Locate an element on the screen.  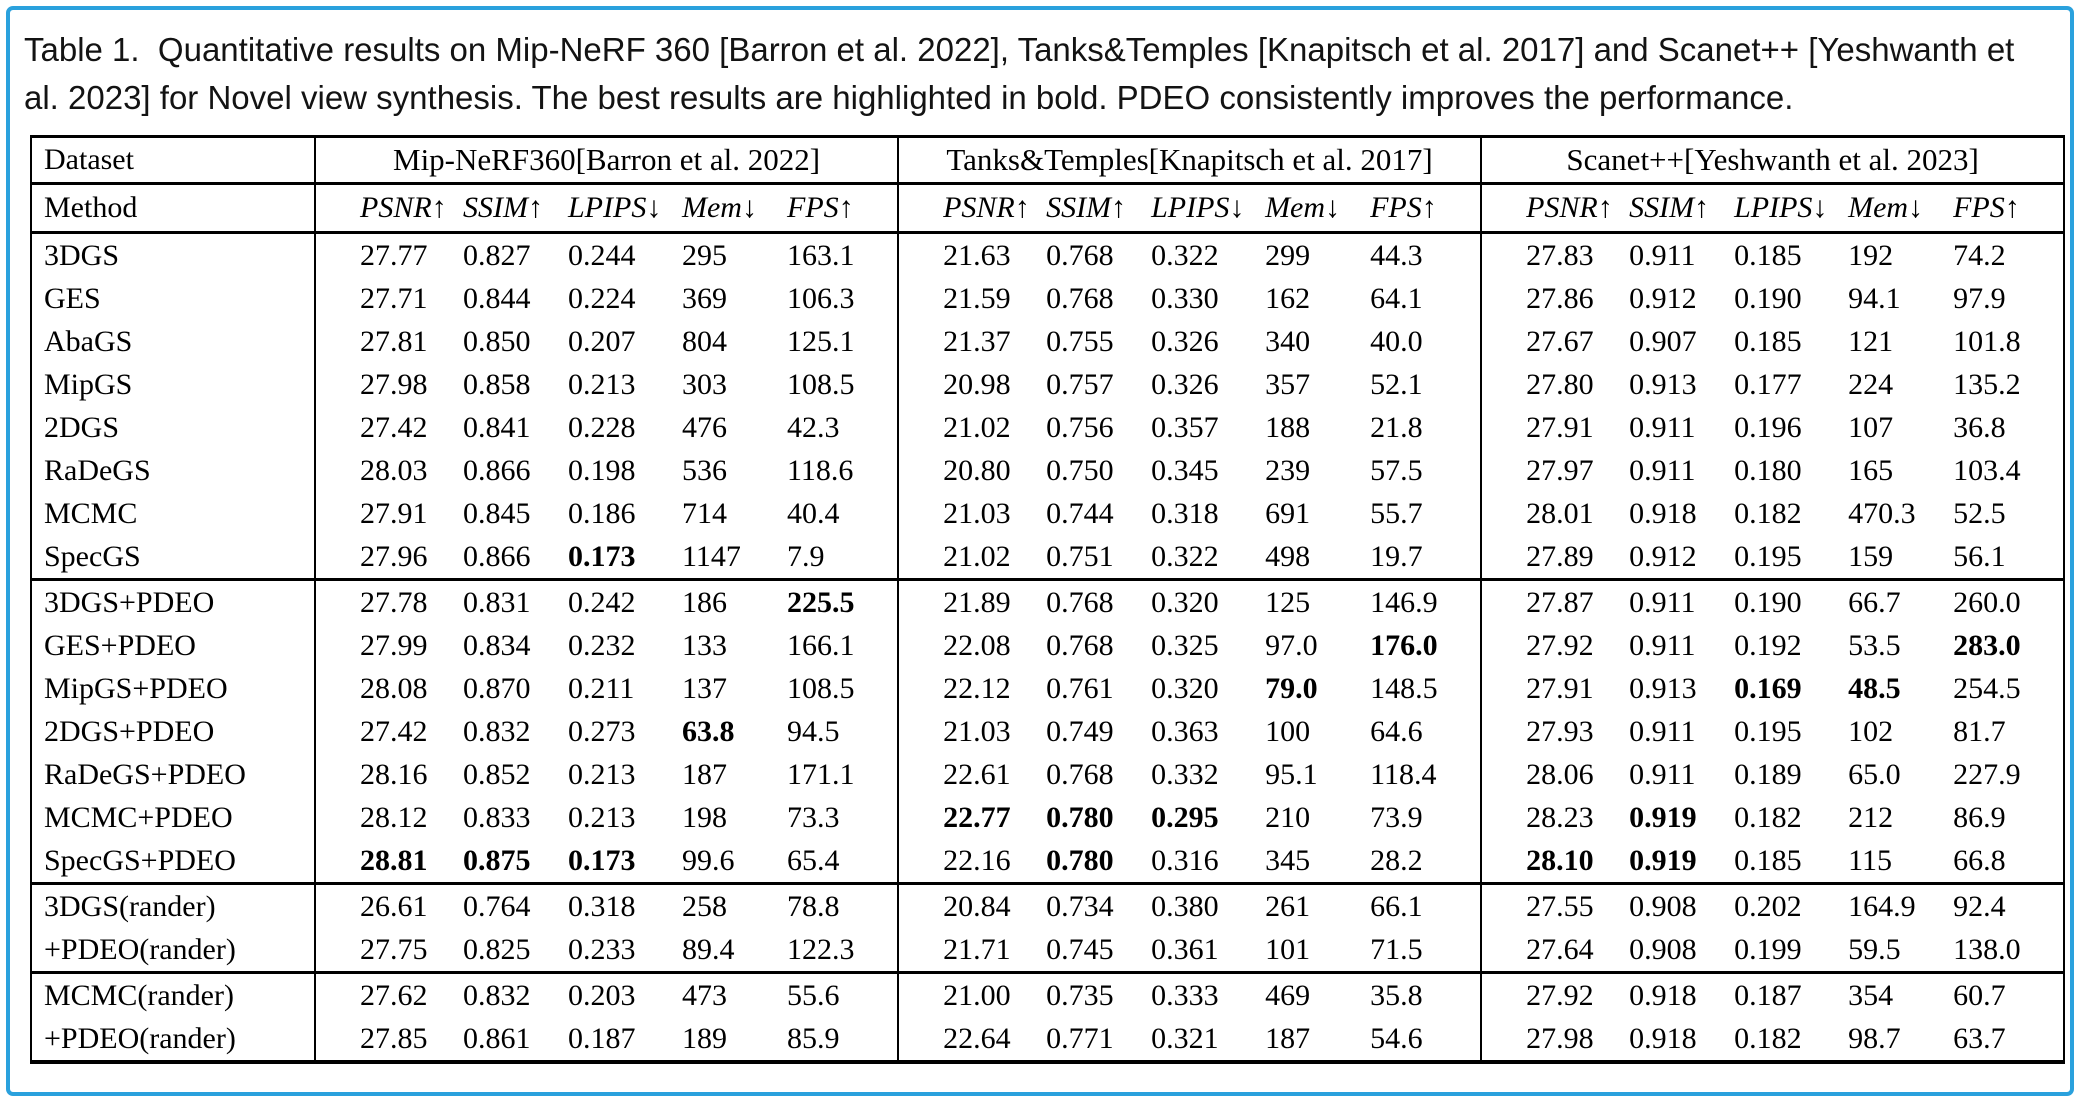
value-cell: 85.9 is located at coordinates (836, 1041).